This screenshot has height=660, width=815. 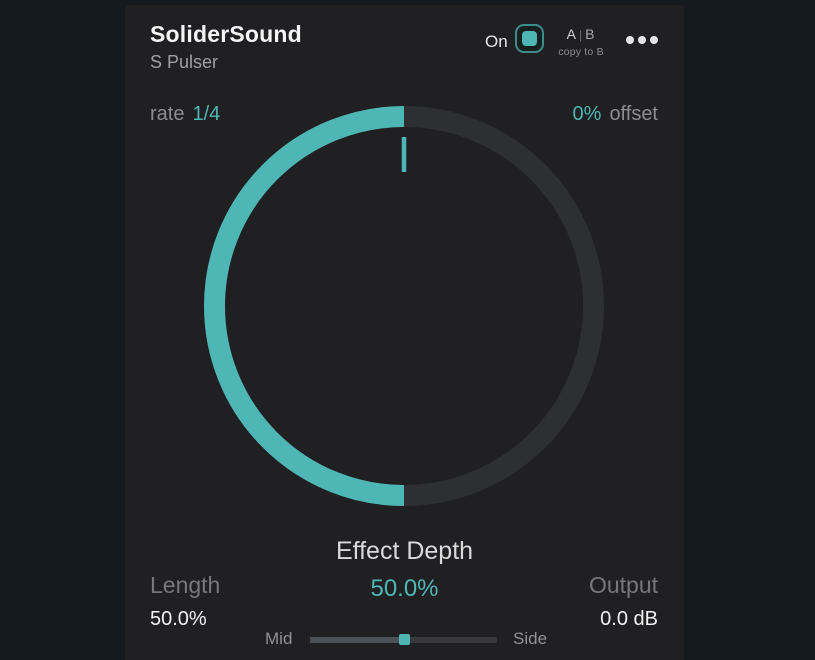 I want to click on output-value: 0.0 dB, so click(x=629, y=619).